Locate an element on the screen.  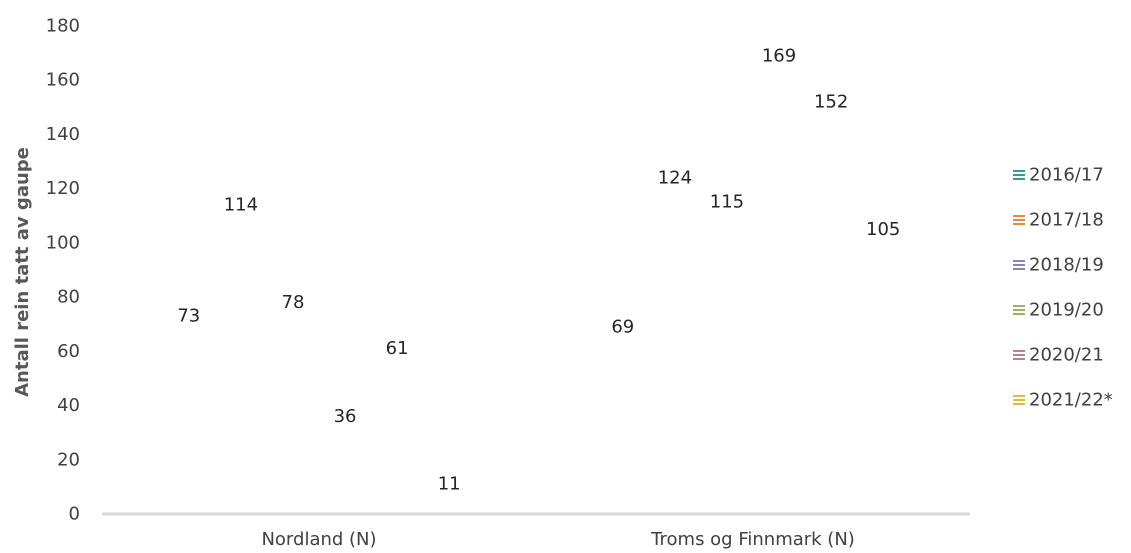
data-label: 11 is located at coordinates (449, 484).